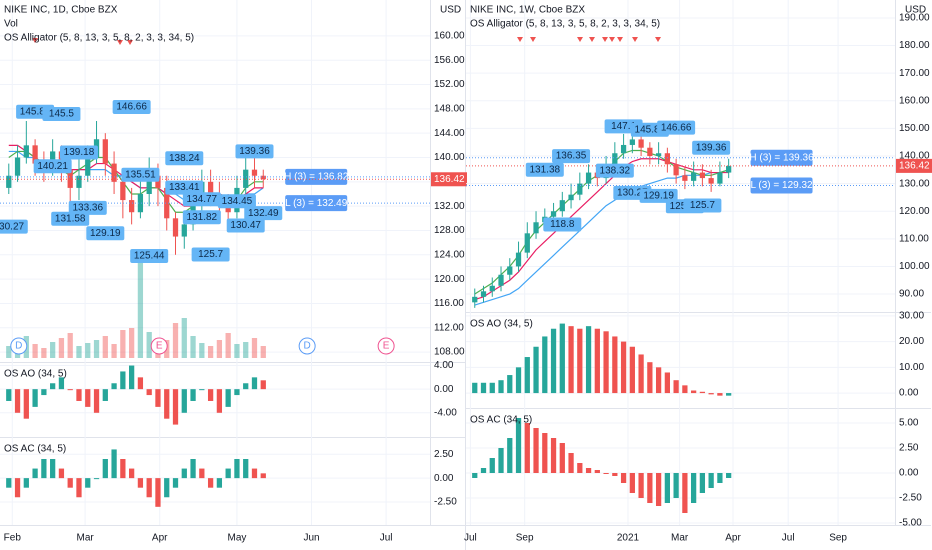 Image resolution: width=932 pixels, height=550 pixels. Describe the element at coordinates (911, 316) in the screenshot. I see `y-tick-label: 30.00` at that location.